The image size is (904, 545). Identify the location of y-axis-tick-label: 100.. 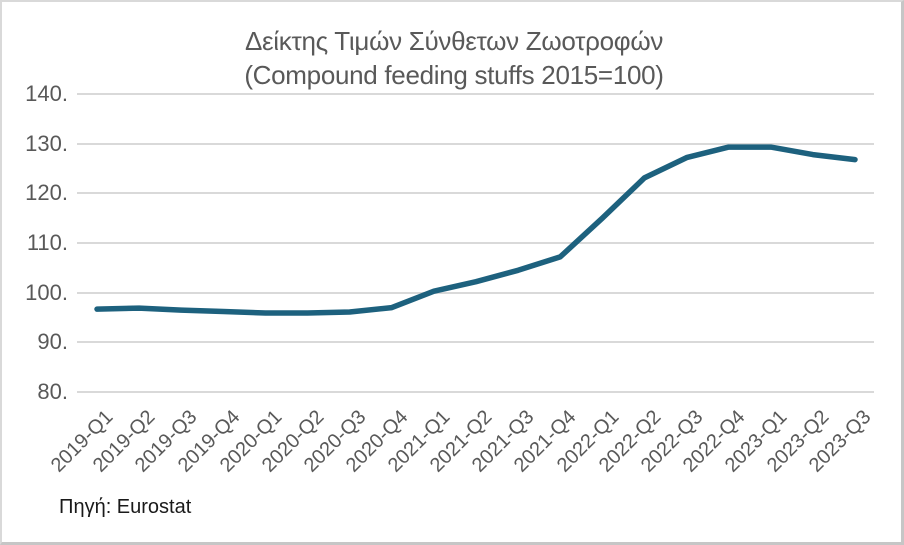
(46, 292).